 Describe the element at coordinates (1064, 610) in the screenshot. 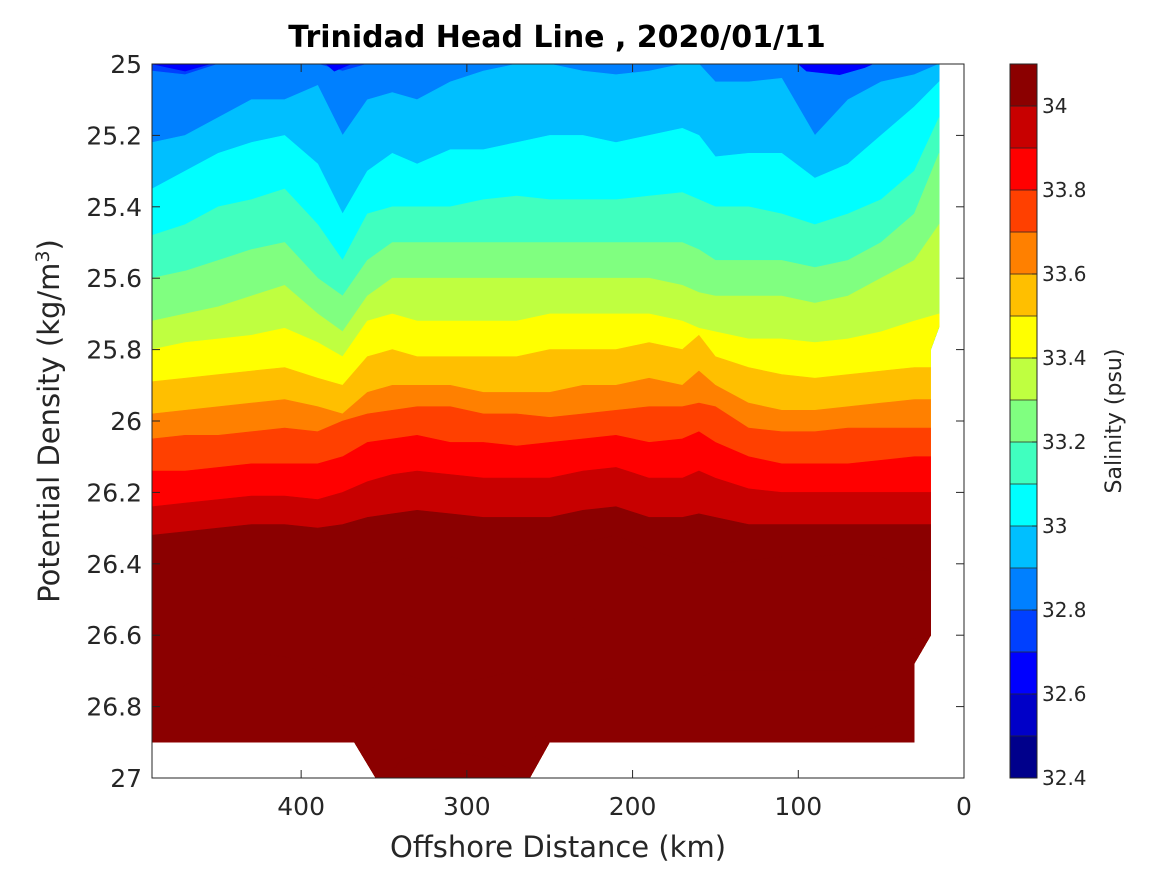

I see `colorbar-tick-label: 32.8` at that location.